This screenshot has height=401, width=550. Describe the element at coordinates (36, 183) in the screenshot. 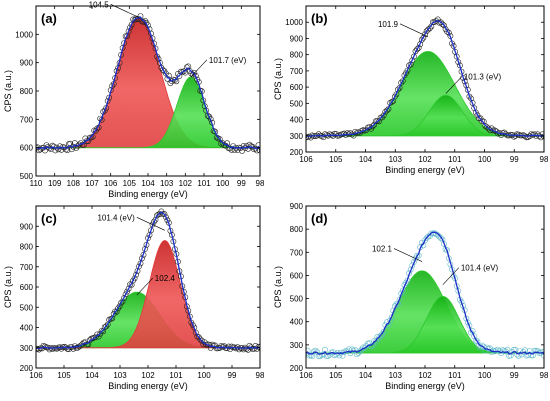

I see `x-tick-label: 110` at that location.